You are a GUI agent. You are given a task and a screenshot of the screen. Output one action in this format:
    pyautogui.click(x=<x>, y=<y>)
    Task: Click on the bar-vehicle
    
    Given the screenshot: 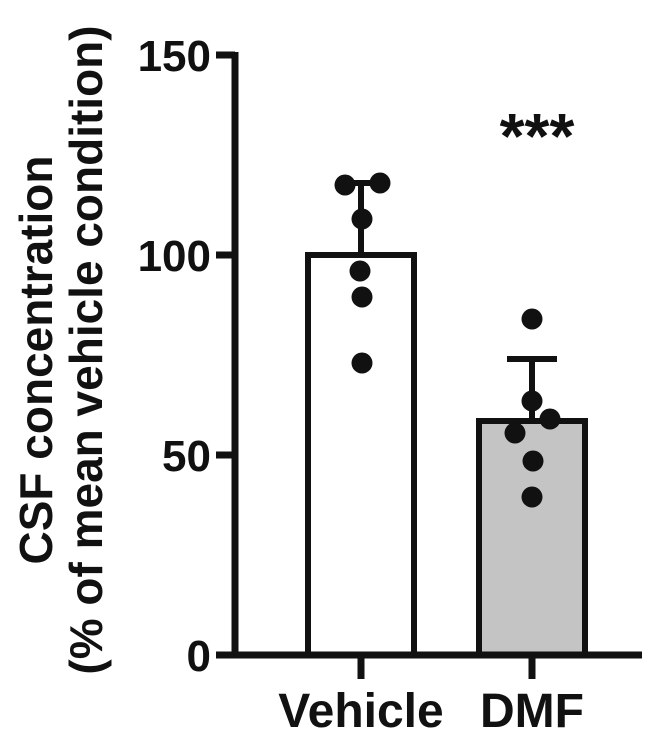 What is the action you would take?
    pyautogui.click(x=361, y=455)
    